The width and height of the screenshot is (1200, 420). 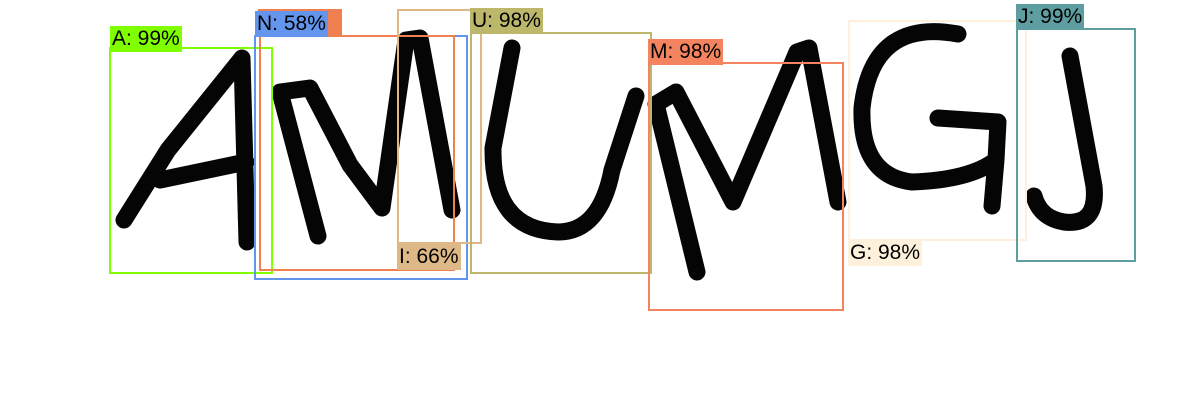 I want to click on detection-box-g, so click(x=937, y=130).